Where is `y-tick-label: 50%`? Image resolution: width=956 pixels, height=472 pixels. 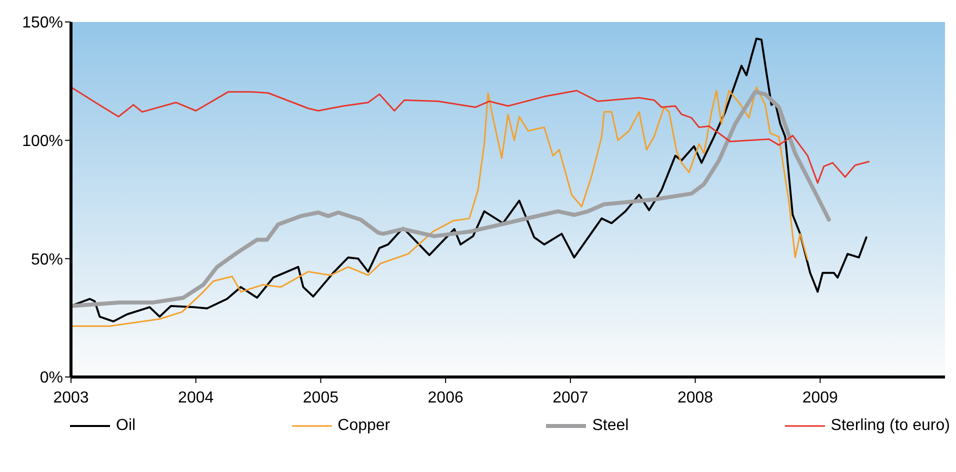
y-tick-label: 50% is located at coordinates (46, 259).